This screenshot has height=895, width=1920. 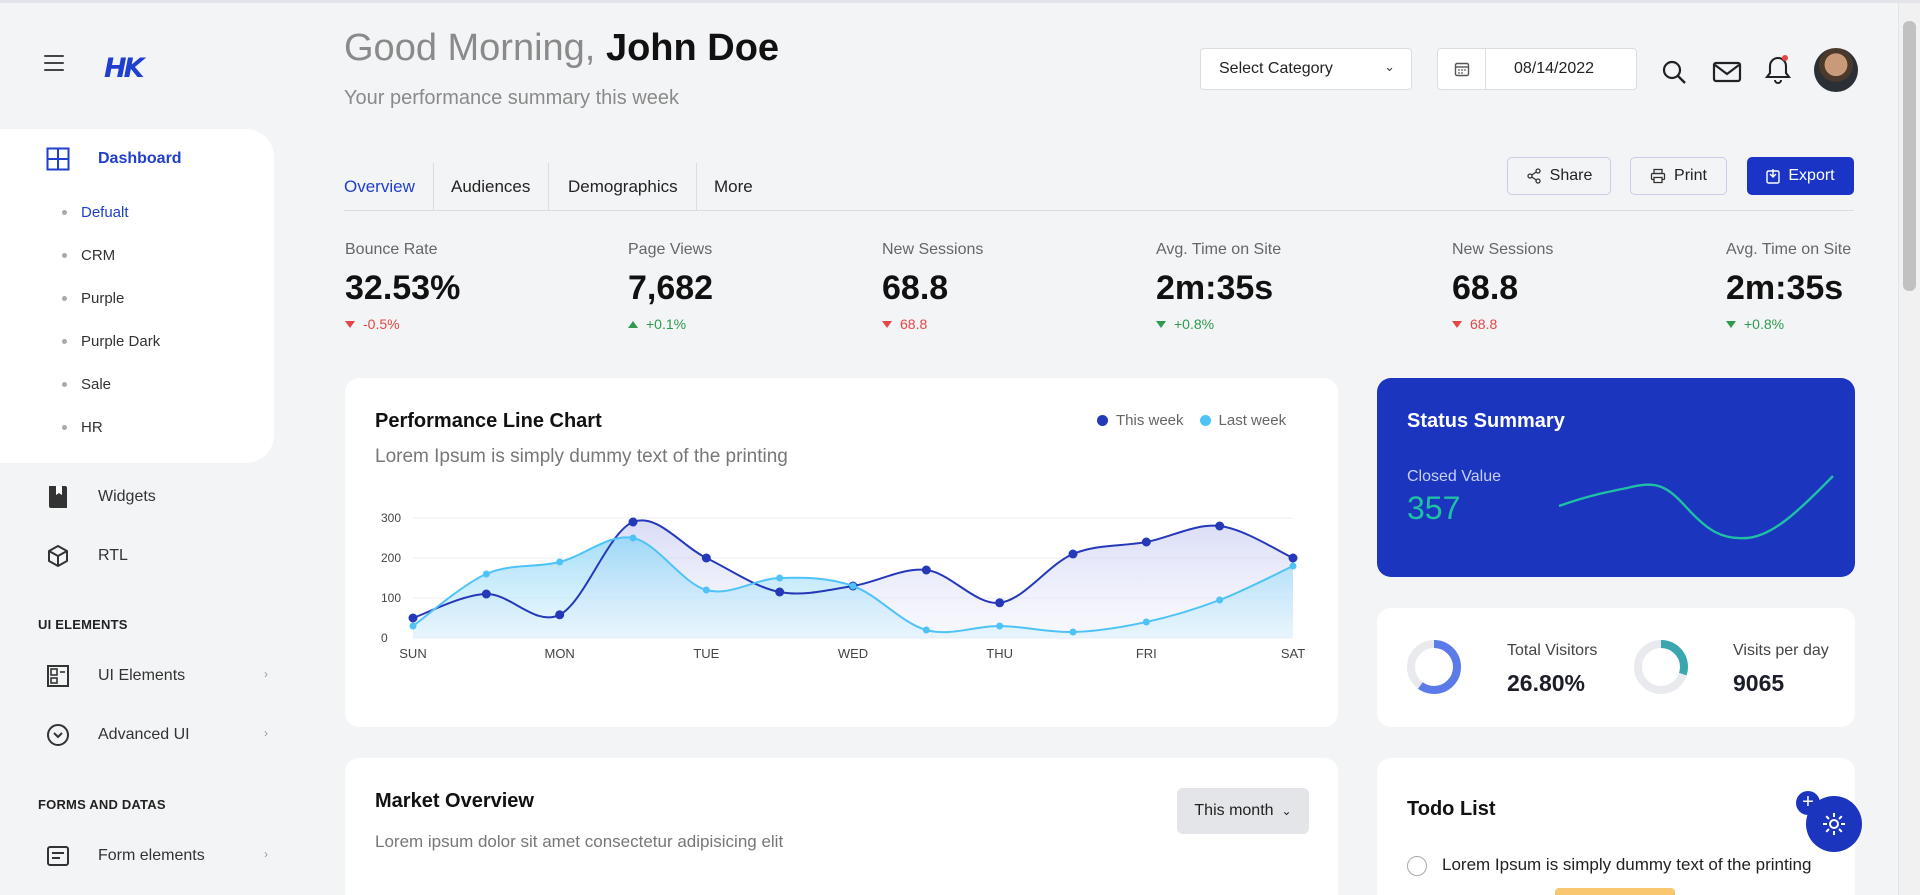 What do you see at coordinates (706, 653) in the screenshot?
I see `x-tick-label: TUE` at bounding box center [706, 653].